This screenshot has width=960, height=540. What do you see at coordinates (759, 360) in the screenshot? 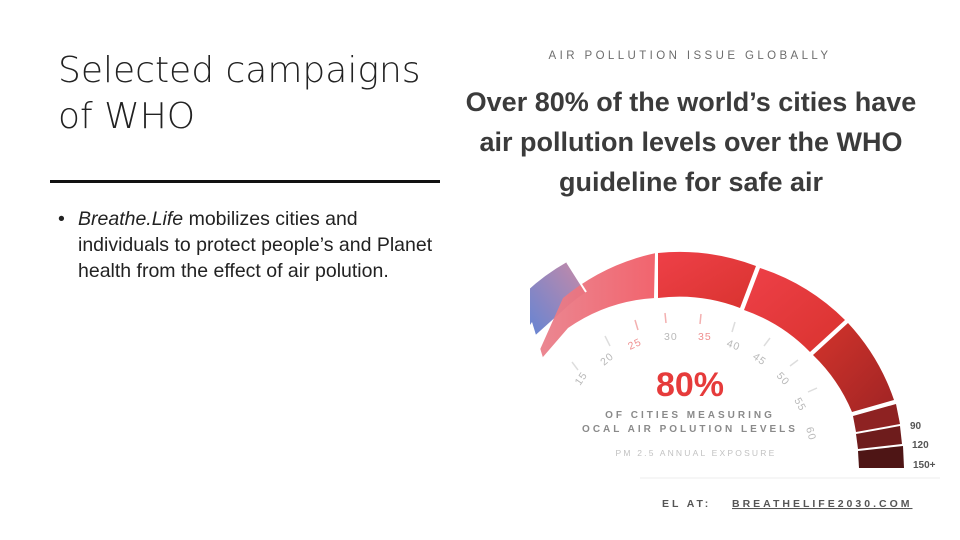
I see `gauge-tick-label: 45` at bounding box center [759, 360].